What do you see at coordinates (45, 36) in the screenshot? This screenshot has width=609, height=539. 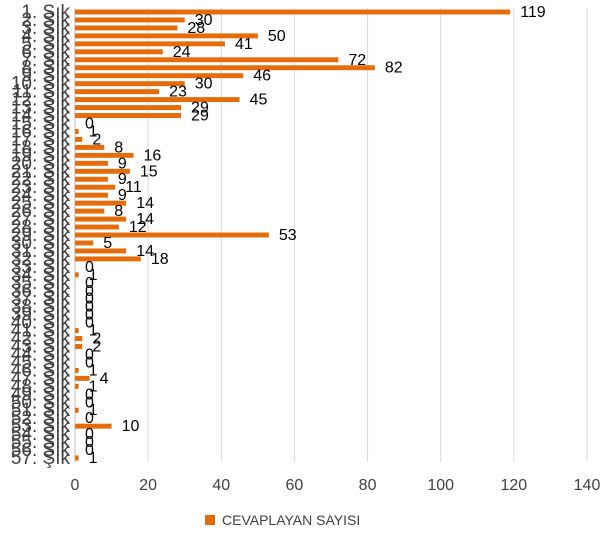 I see `category-label: 4. Şık` at bounding box center [45, 36].